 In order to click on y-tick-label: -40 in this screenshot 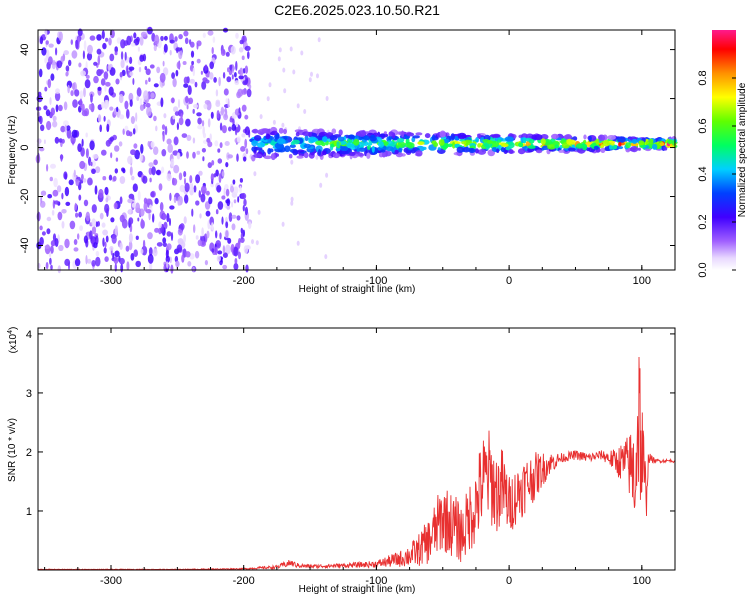, I will do `click(25, 246)`.